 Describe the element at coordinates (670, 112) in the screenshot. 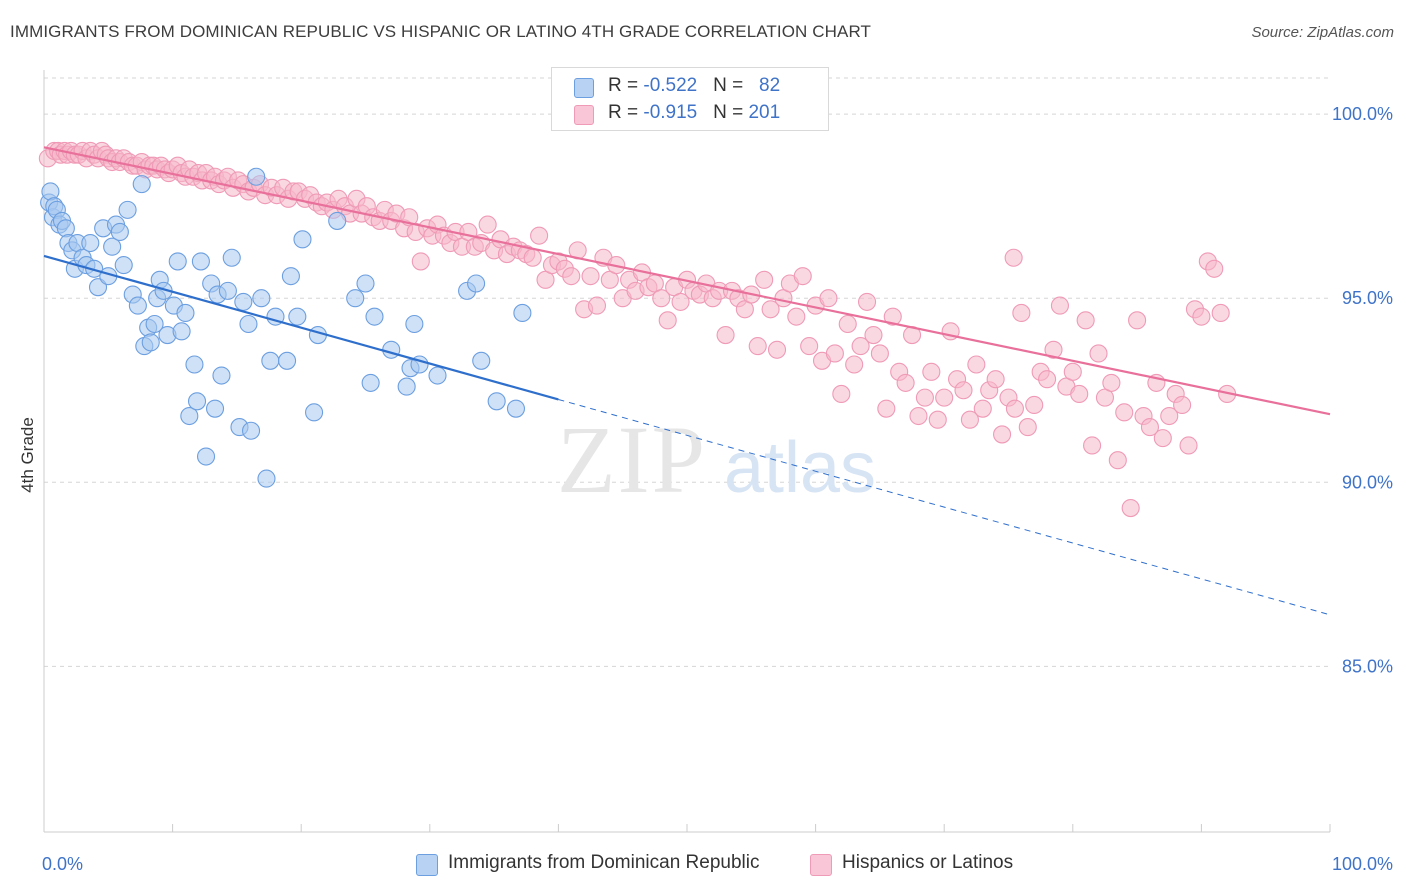

I see `r-value: -0.915` at that location.